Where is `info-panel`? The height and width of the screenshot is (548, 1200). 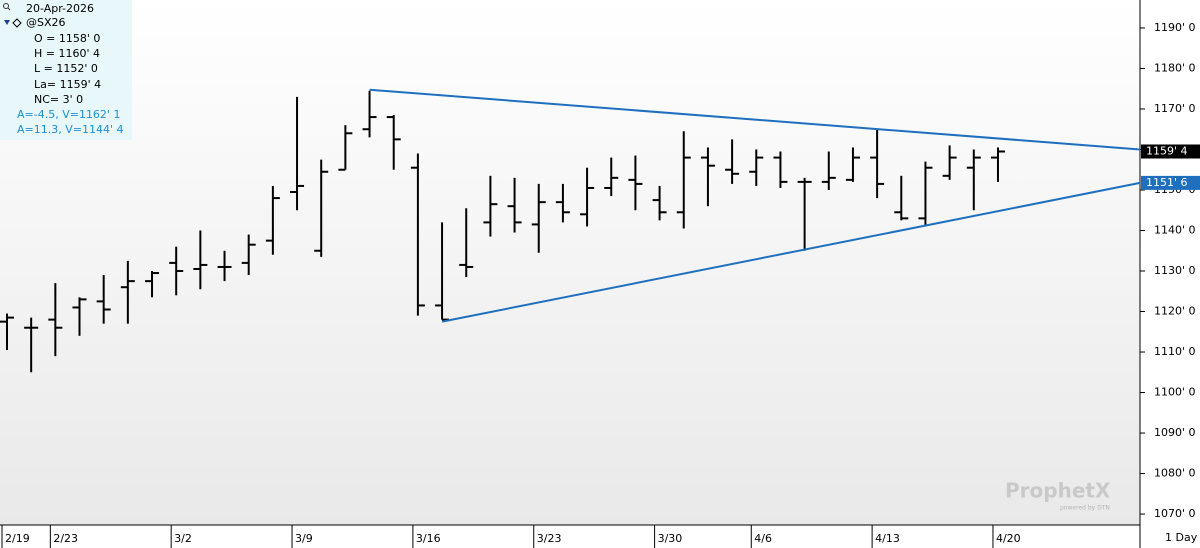
info-panel is located at coordinates (66, 70).